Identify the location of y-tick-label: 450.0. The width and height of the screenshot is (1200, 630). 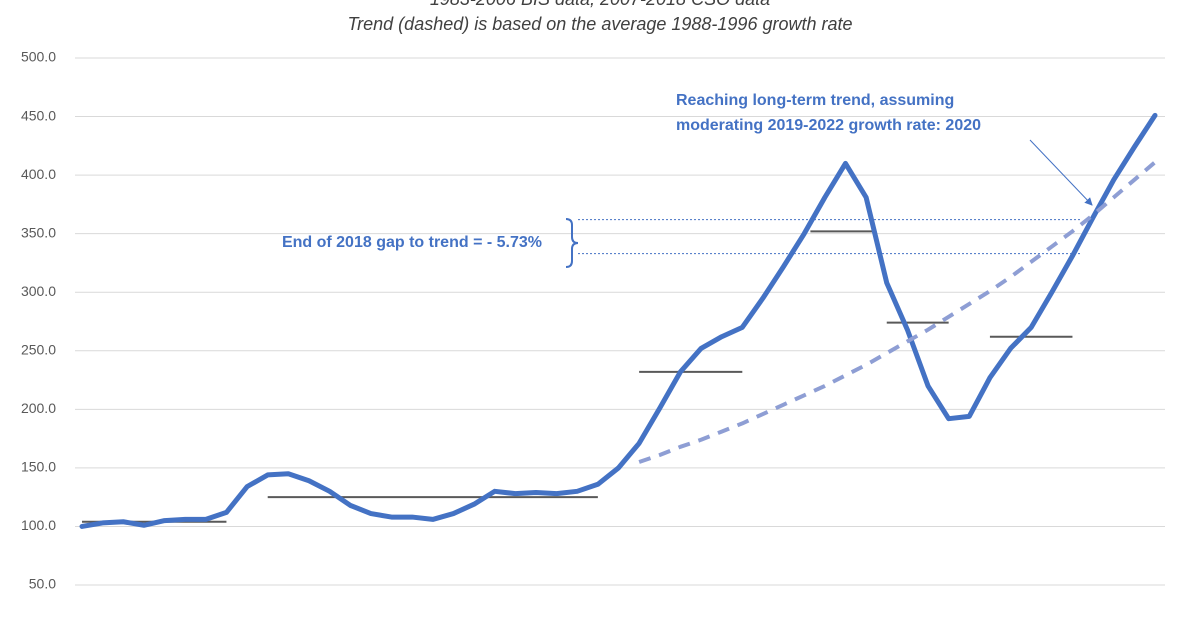
(38, 115).